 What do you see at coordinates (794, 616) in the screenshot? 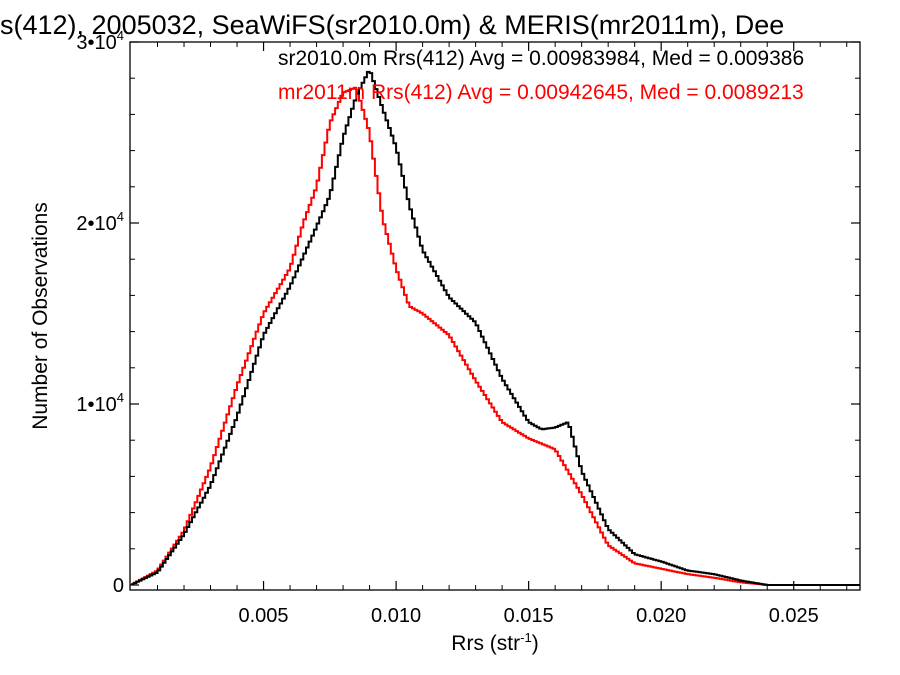
I see `x-tick-label: 0.025` at bounding box center [794, 616].